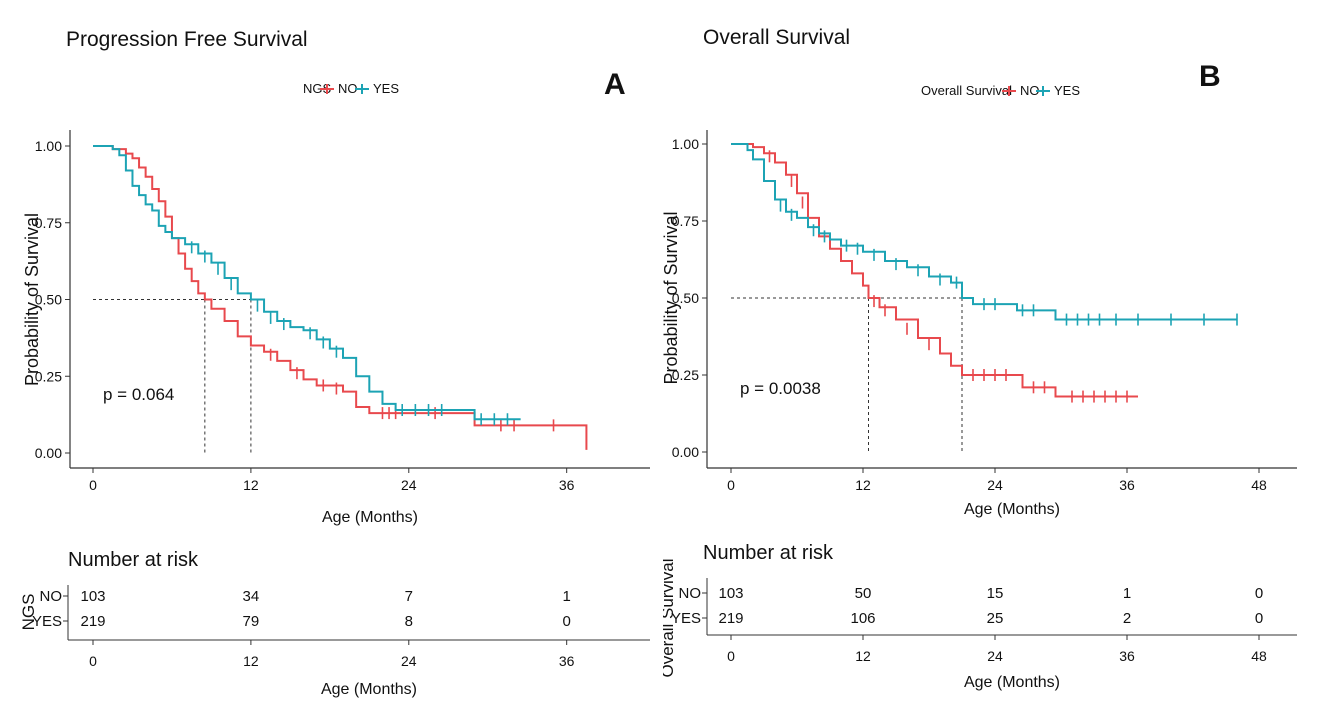  Describe the element at coordinates (615, 84) in the screenshot. I see `panel-letter: A` at that location.